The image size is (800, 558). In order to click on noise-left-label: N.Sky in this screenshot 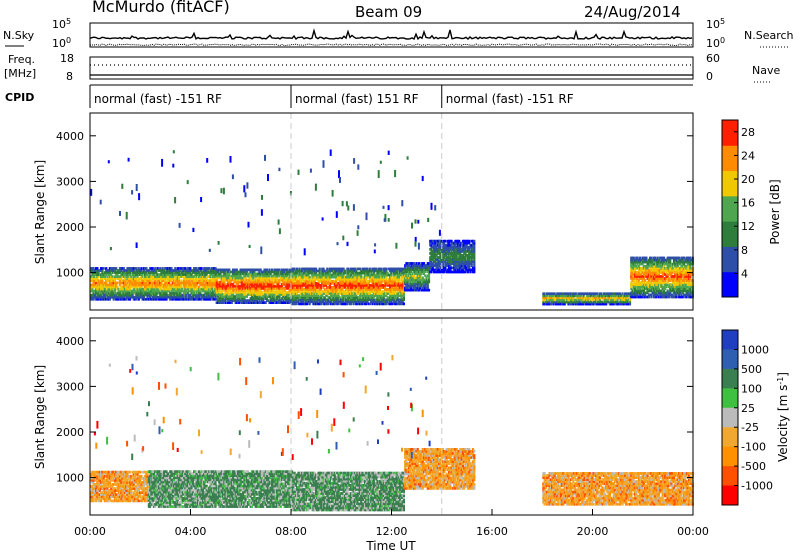, I will do `click(19, 35)`.